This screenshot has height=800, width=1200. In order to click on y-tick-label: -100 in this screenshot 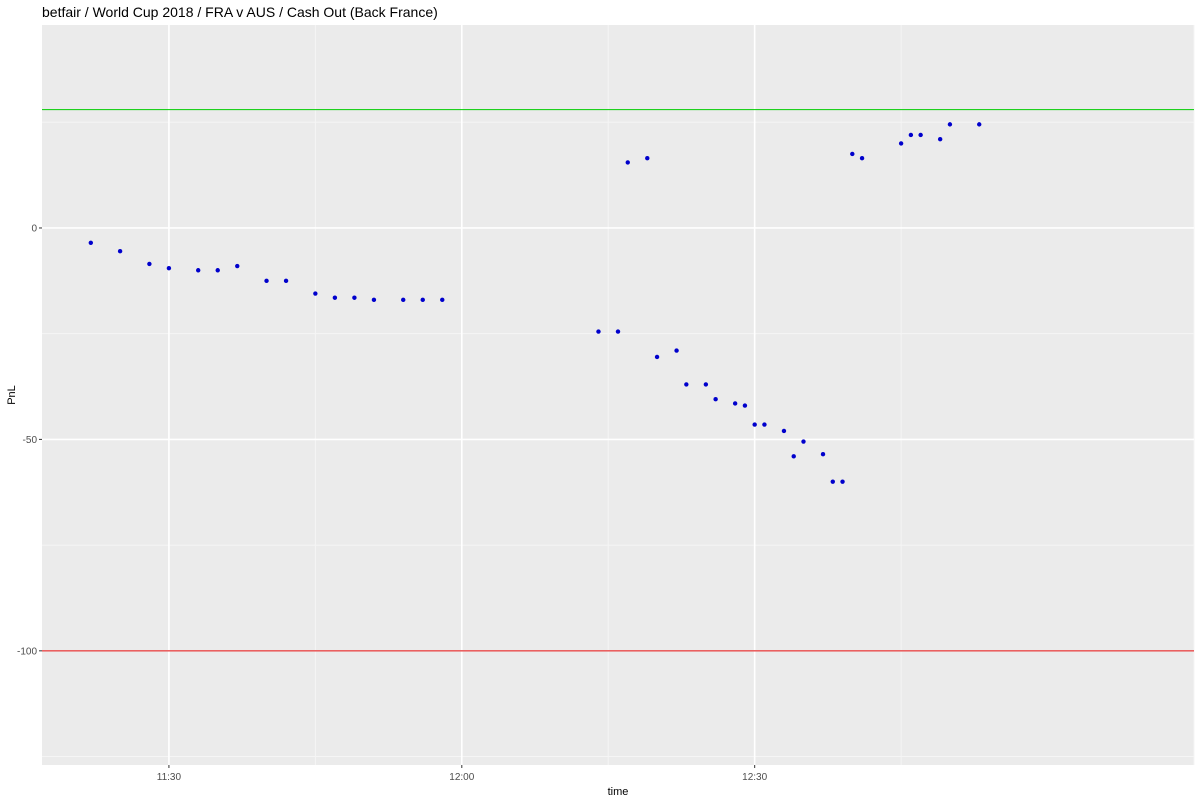, I will do `click(27, 651)`.